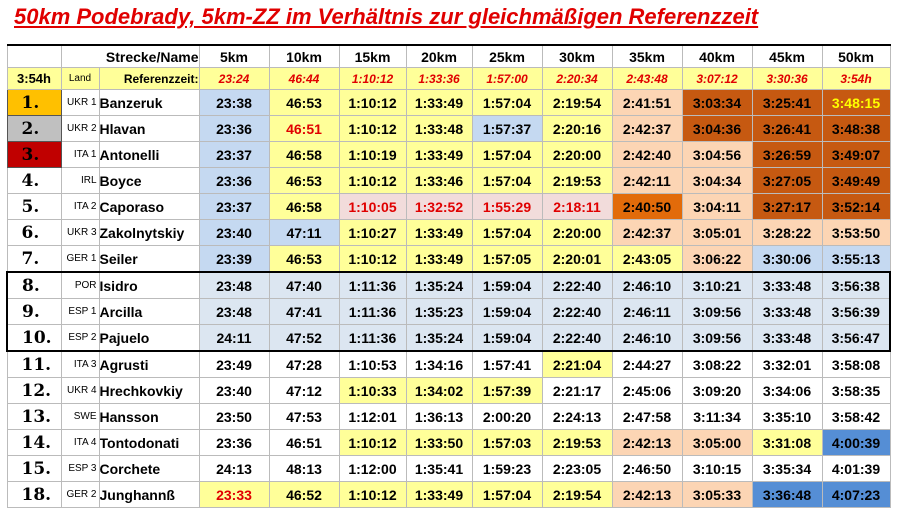 Image resolution: width=898 pixels, height=530 pixels. What do you see at coordinates (439, 338) in the screenshot?
I see `split-time: 1:35:24` at bounding box center [439, 338].